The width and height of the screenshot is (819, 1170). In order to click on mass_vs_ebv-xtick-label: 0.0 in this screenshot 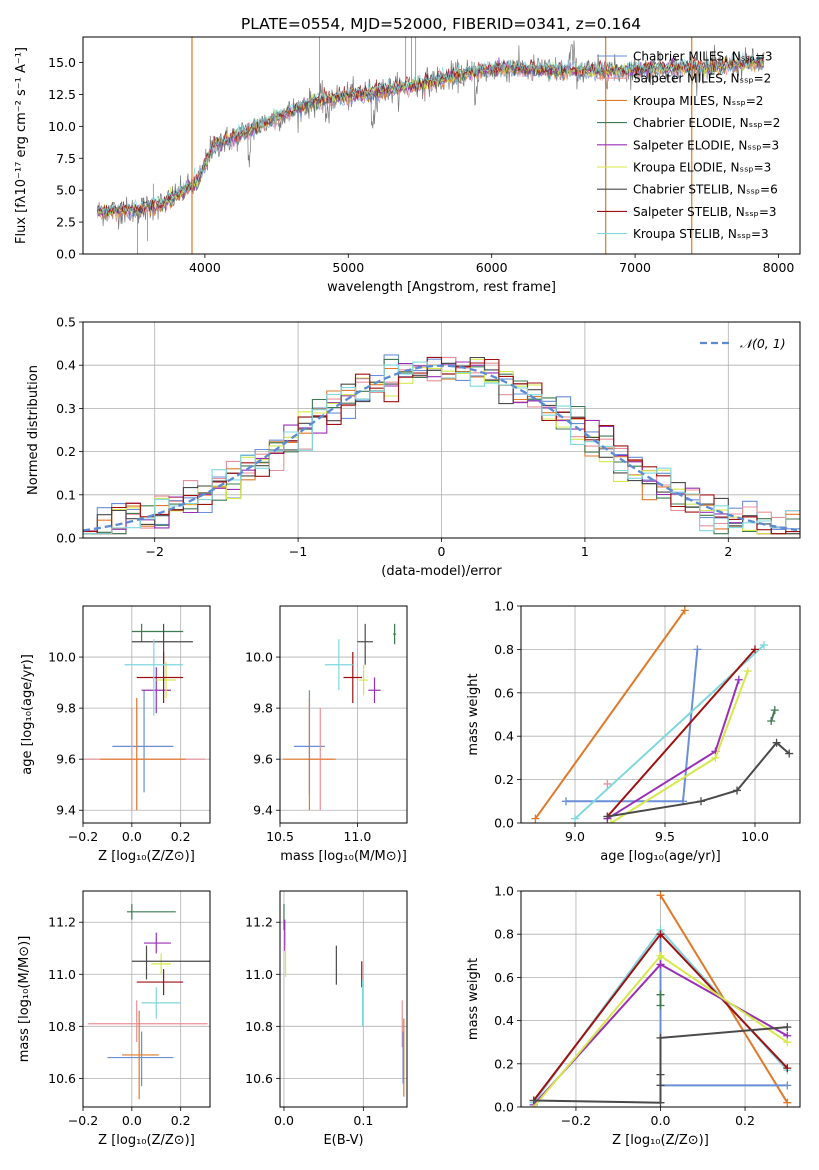, I will do `click(284, 1120)`.